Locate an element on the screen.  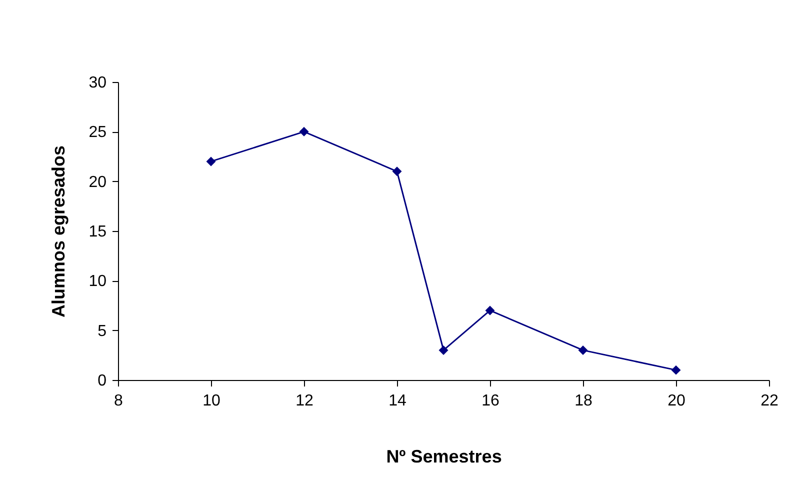
y-tick-label: 25 is located at coordinates (97, 133).